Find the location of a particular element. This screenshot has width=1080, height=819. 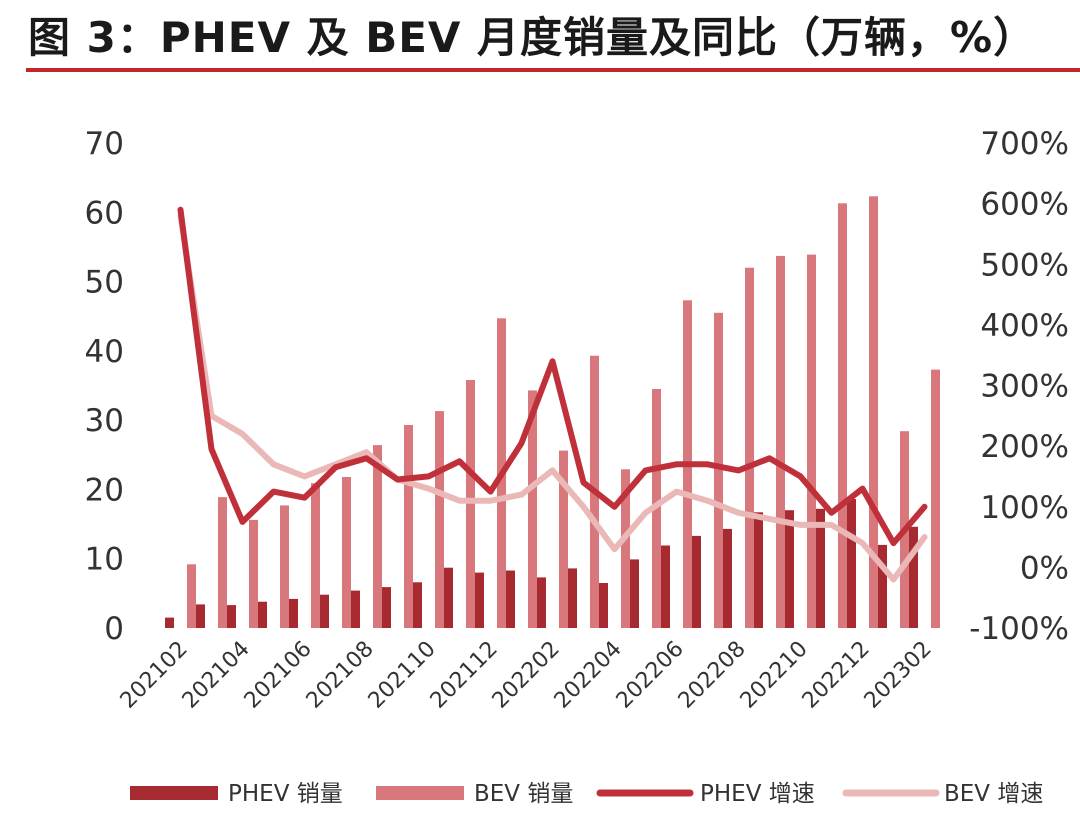

x-tick-label: 202202 is located at coordinates (526, 675).